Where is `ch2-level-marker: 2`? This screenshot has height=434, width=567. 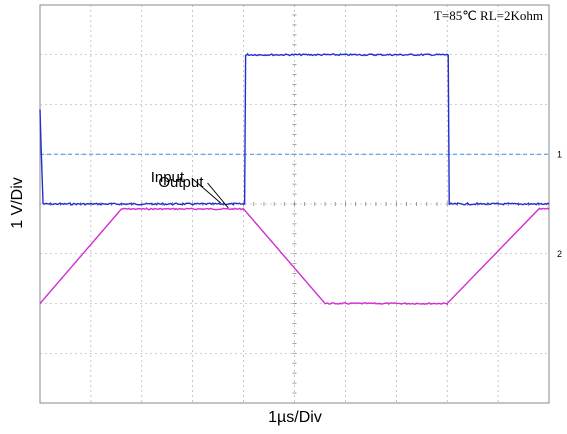
ch2-level-marker: 2 is located at coordinates (559, 254).